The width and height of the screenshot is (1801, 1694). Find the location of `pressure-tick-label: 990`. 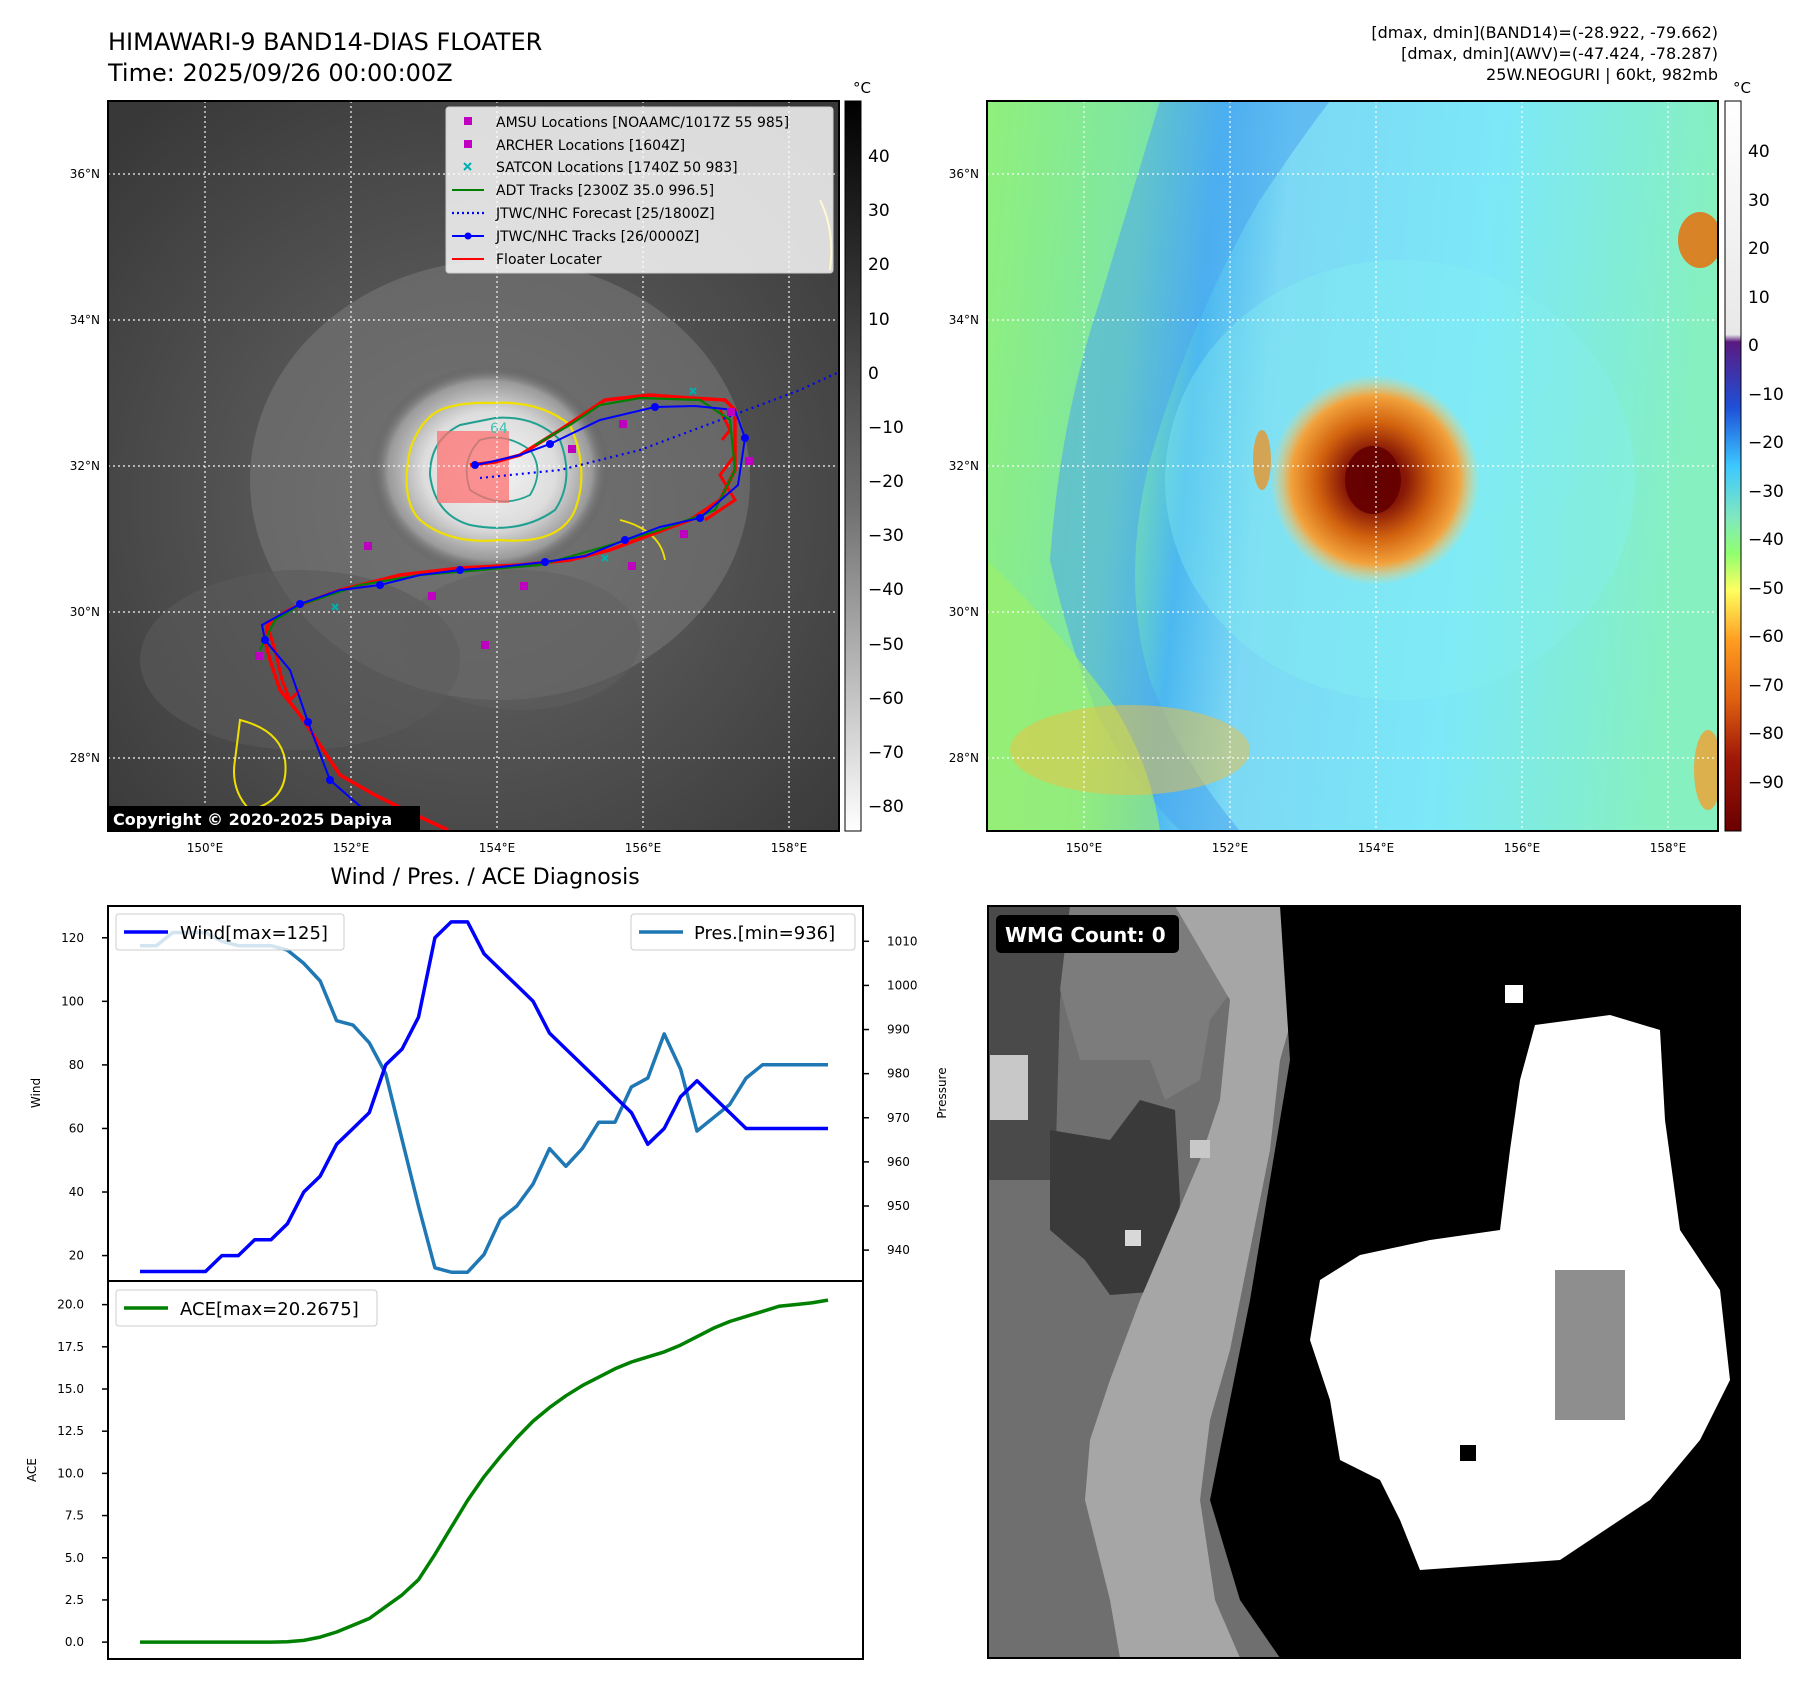

pressure-tick-label: 990 is located at coordinates (898, 1030).